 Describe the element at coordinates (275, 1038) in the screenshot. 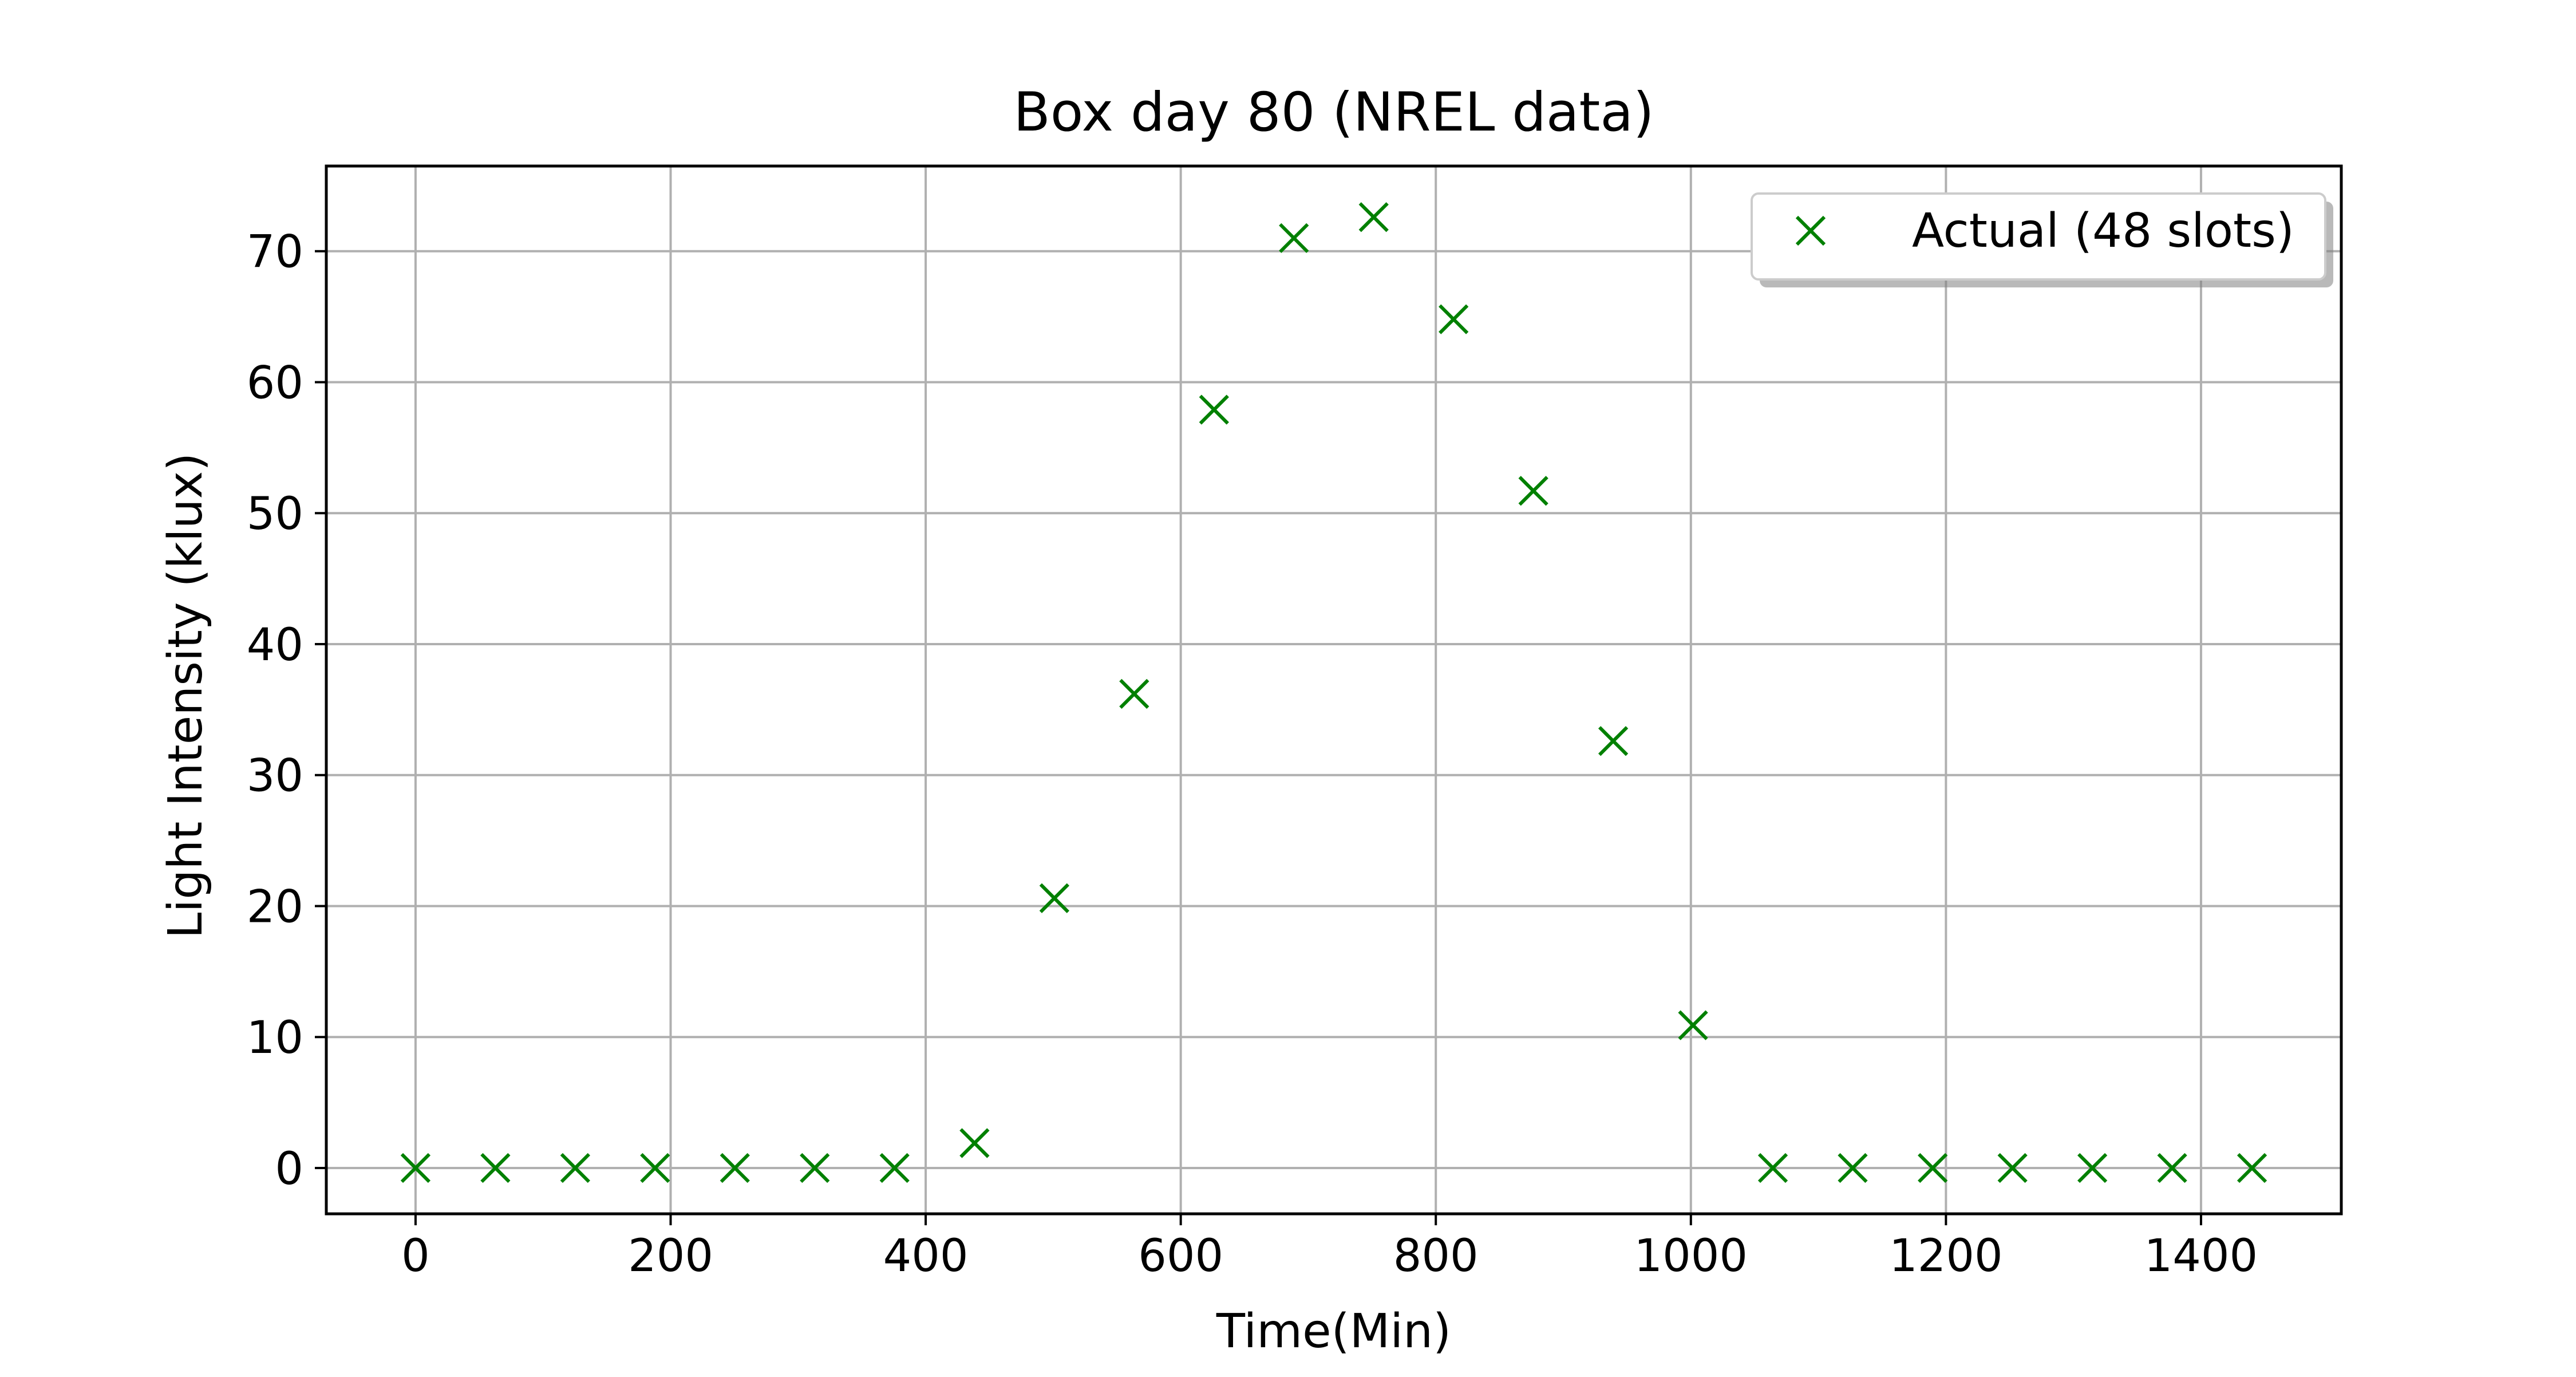

I see `y-tick-label: 10` at that location.